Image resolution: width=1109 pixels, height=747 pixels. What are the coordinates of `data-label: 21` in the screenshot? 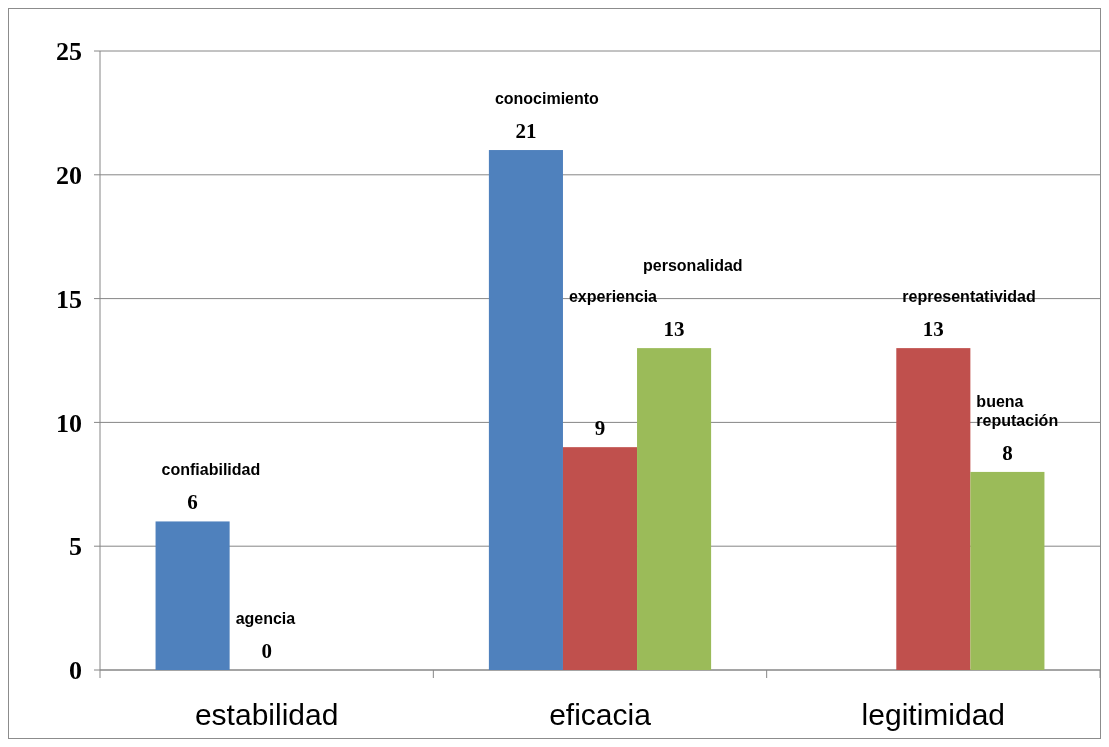 It's located at (526, 131).